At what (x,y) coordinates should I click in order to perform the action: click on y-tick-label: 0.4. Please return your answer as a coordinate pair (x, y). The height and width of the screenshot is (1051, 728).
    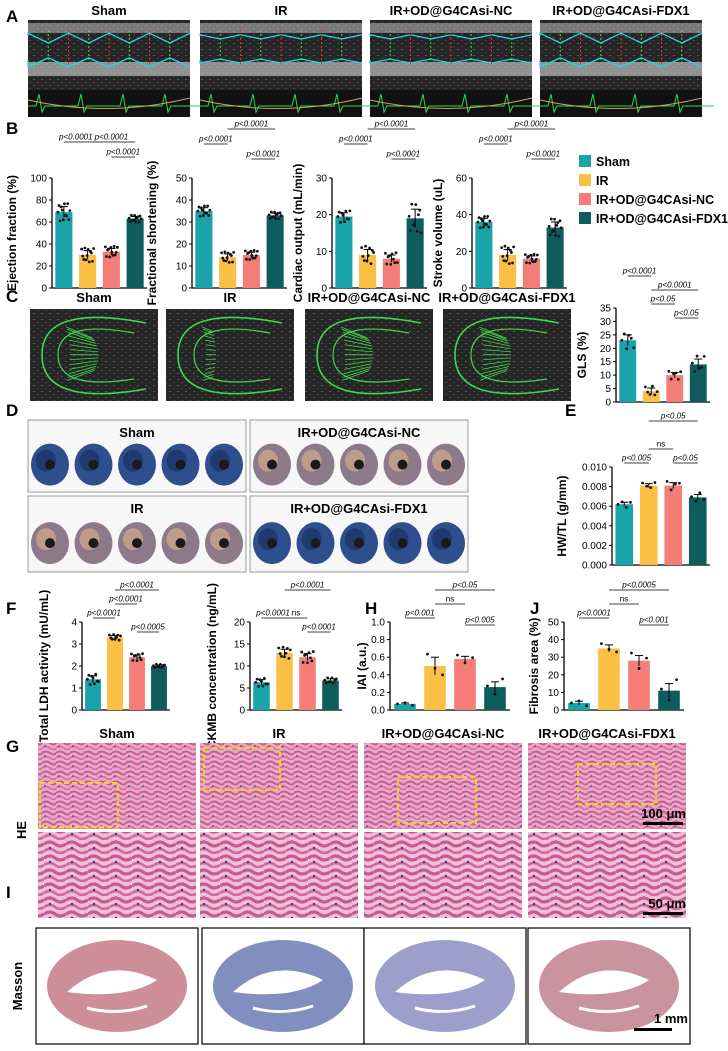
    Looking at the image, I should click on (378, 675).